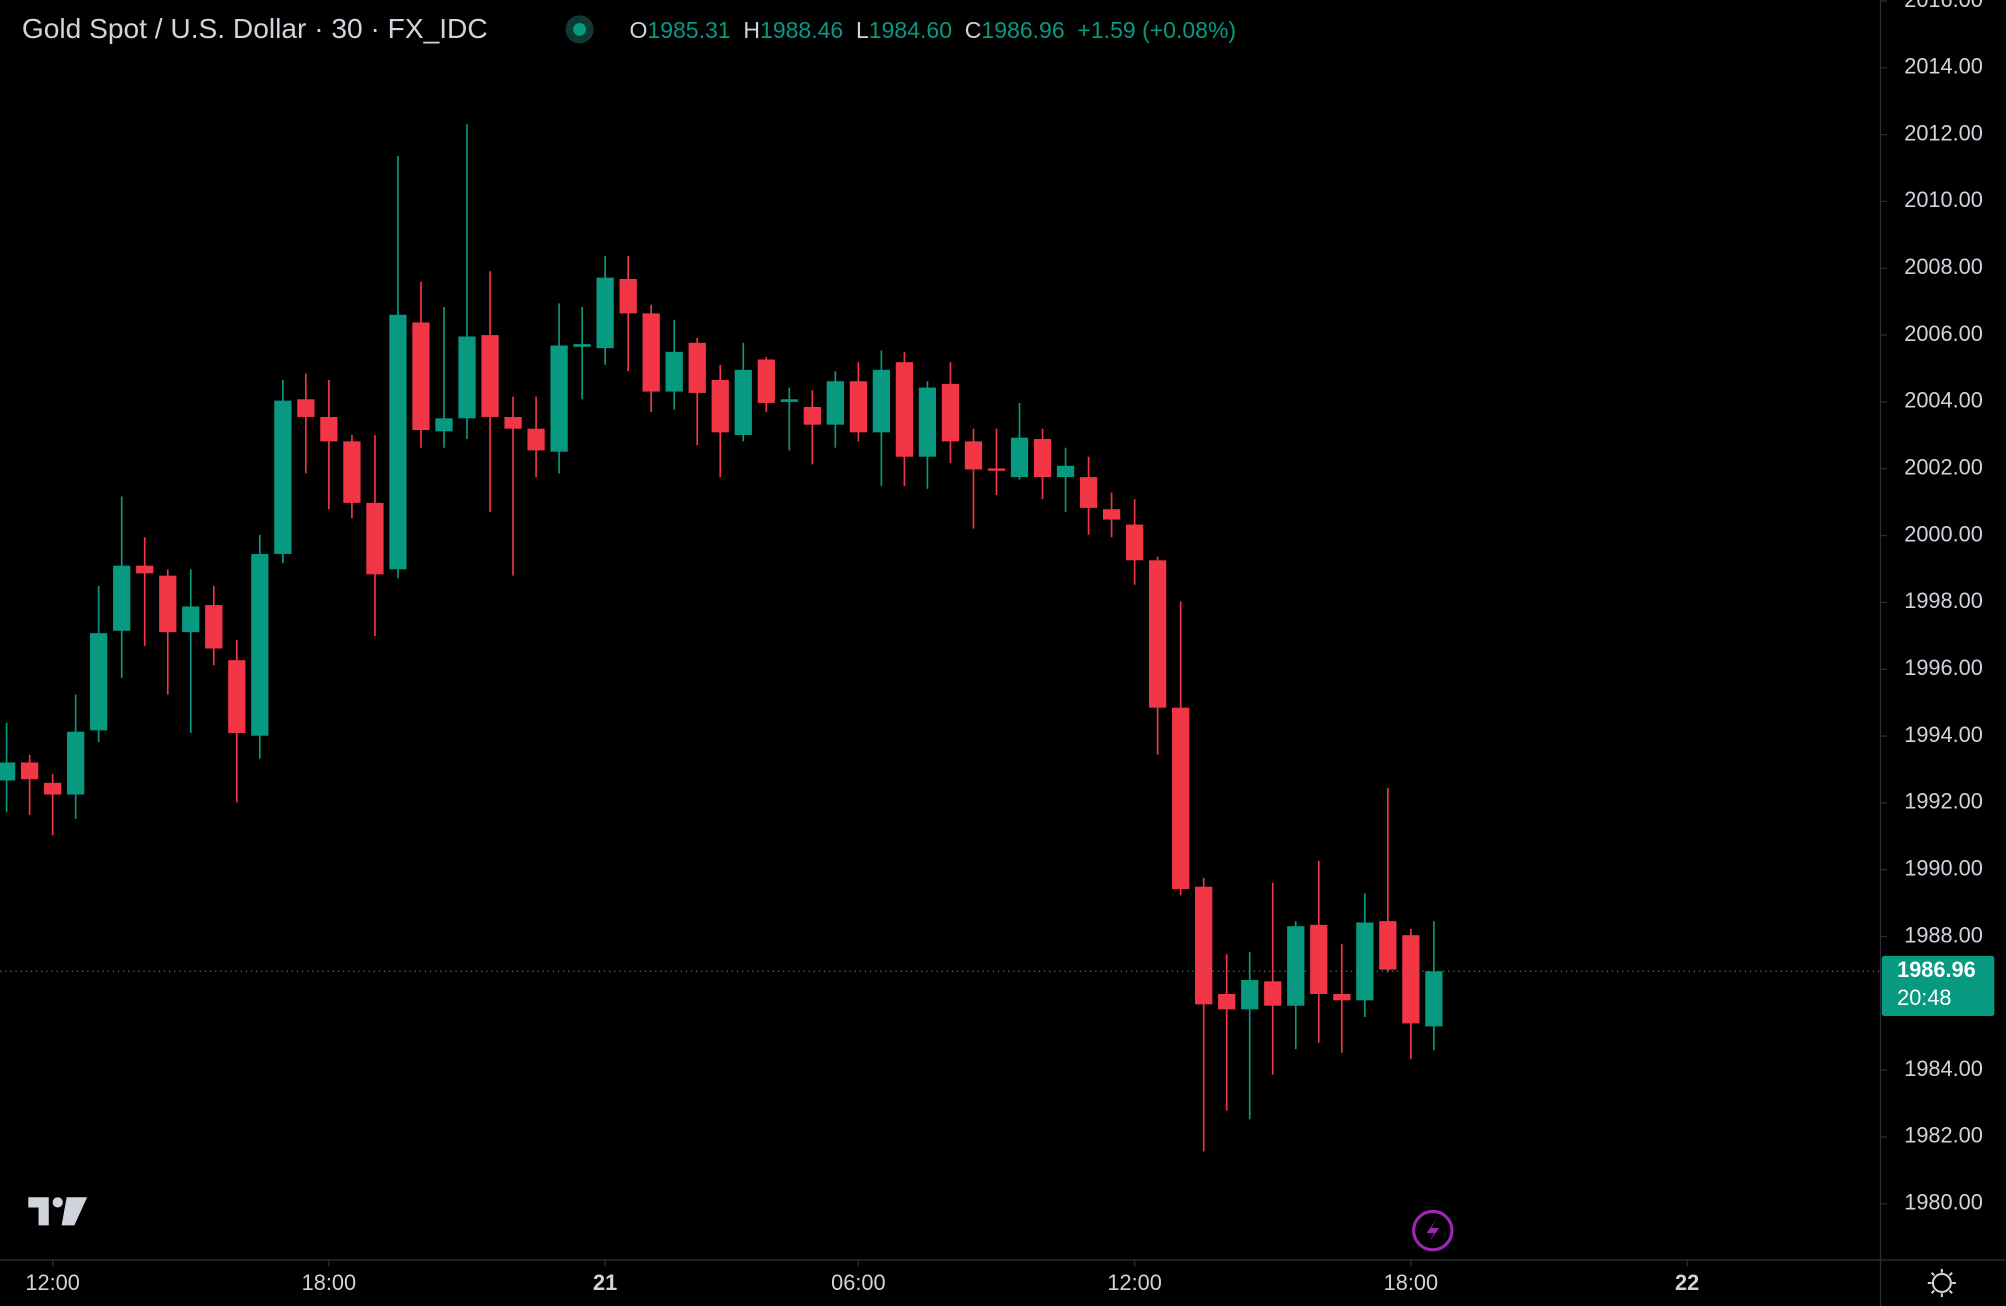 This screenshot has width=2006, height=1306. I want to click on x-tick-label: 06:00, so click(858, 1282).